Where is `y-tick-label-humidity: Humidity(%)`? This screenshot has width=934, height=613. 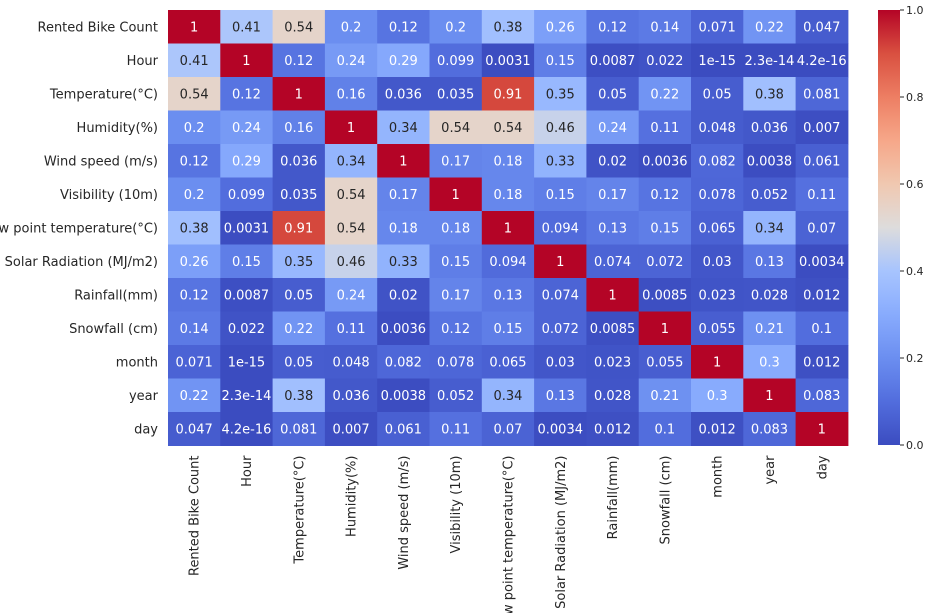
y-tick-label-humidity: Humidity(%) is located at coordinates (117, 128).